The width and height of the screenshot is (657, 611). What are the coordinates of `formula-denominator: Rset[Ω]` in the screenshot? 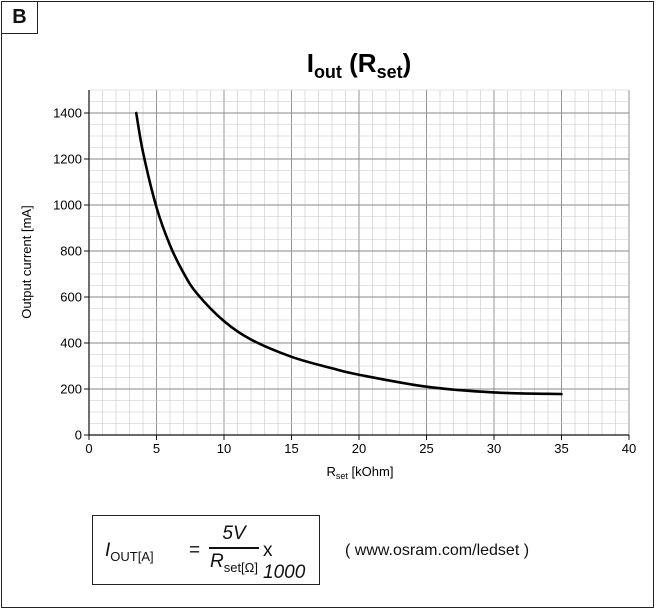 It's located at (234, 565).